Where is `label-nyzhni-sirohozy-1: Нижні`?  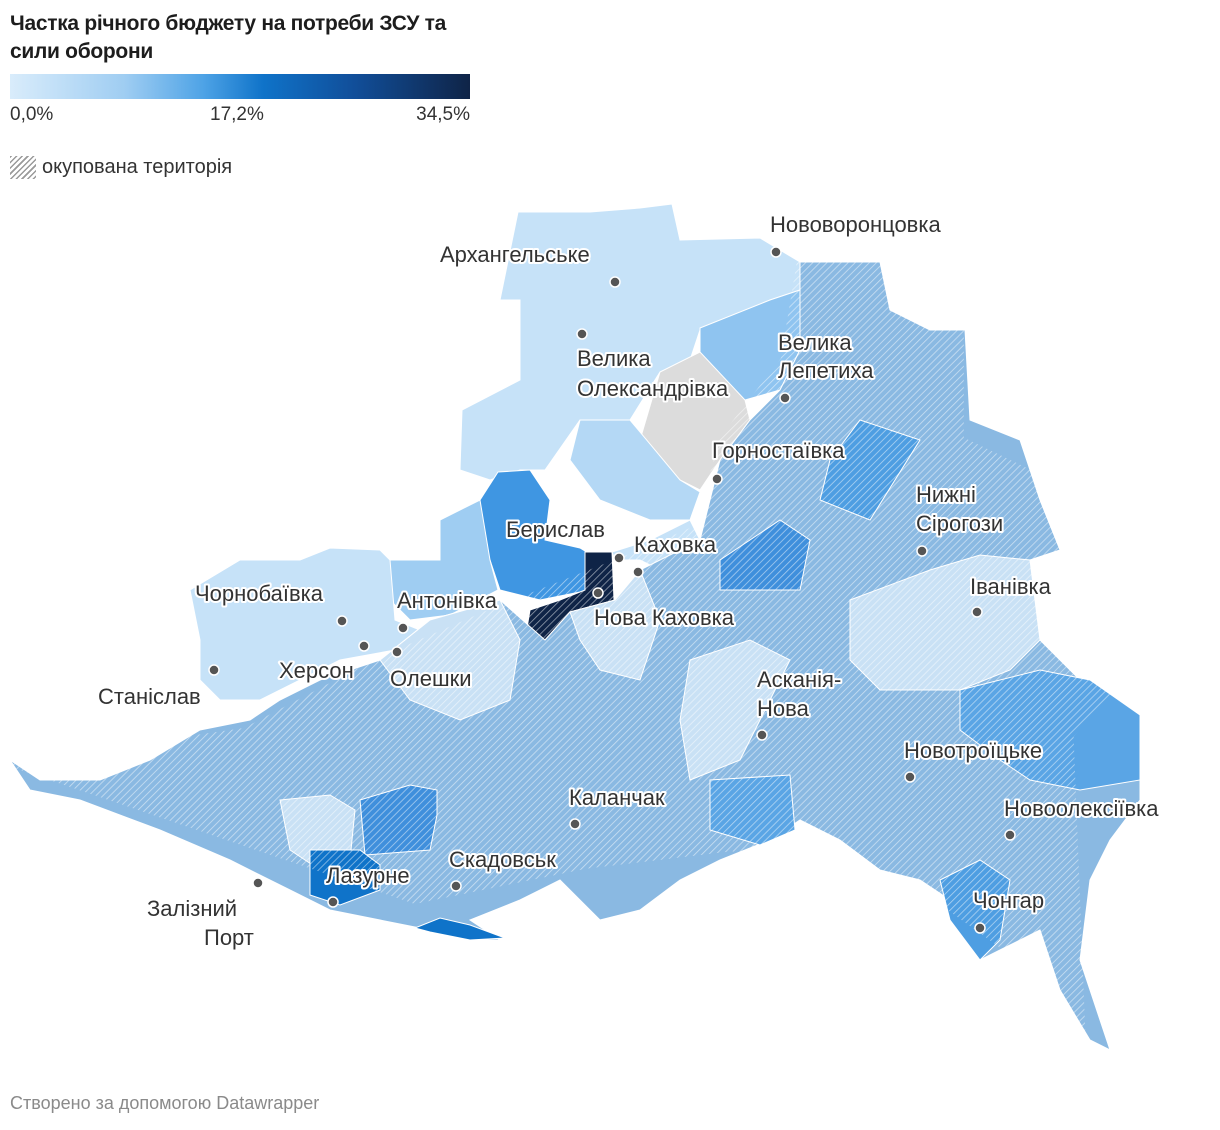
label-nyzhni-sirohozy-1: Нижні is located at coordinates (946, 494).